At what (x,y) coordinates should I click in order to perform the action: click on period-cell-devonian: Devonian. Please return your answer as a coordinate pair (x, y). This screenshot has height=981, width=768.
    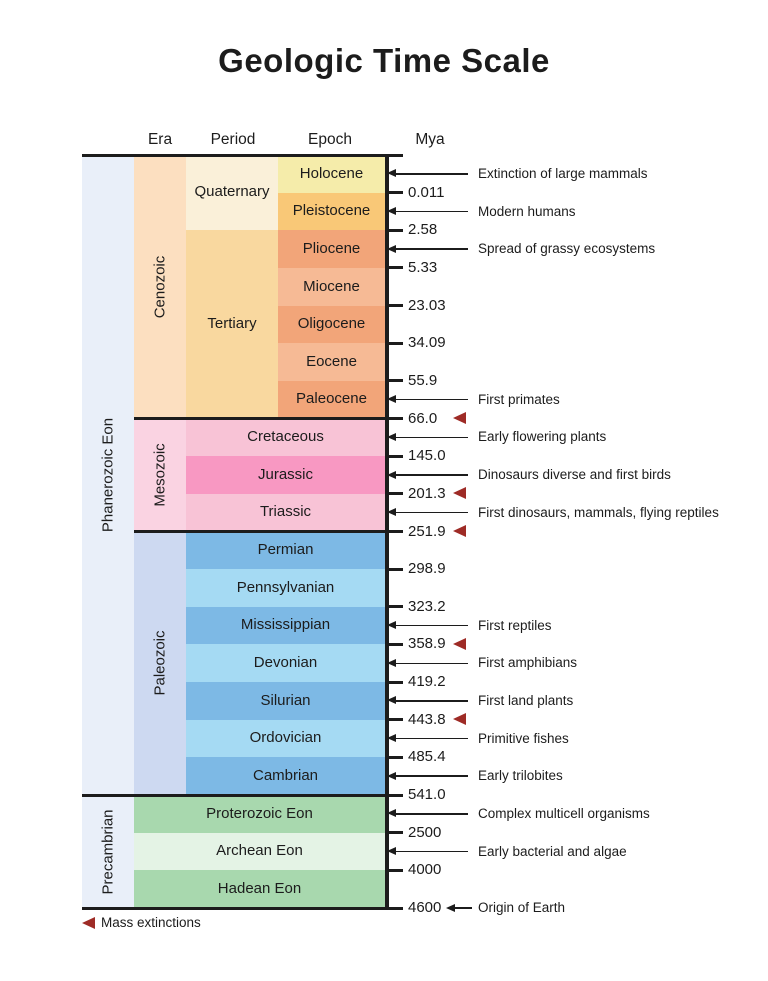
    Looking at the image, I should click on (285, 663).